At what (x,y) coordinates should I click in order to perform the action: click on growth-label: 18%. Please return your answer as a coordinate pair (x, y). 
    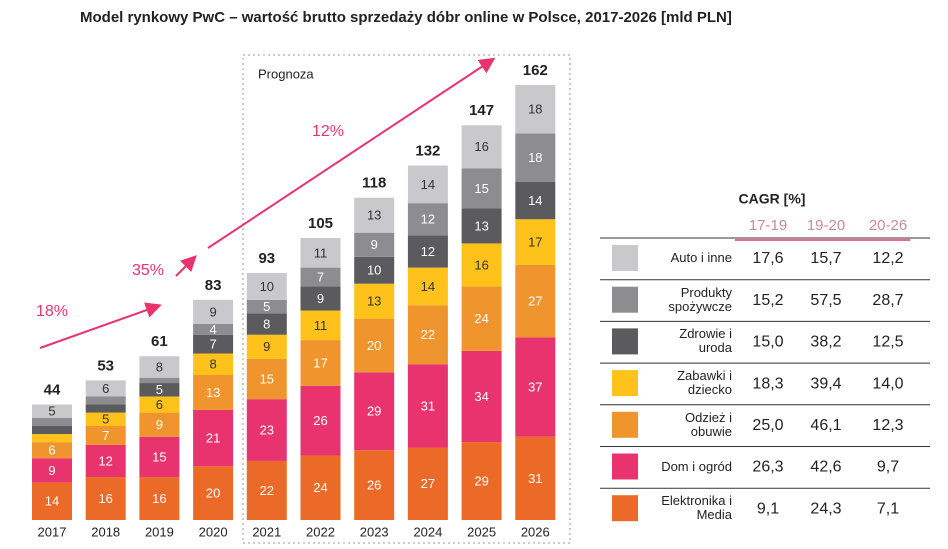
    Looking at the image, I should click on (52, 311).